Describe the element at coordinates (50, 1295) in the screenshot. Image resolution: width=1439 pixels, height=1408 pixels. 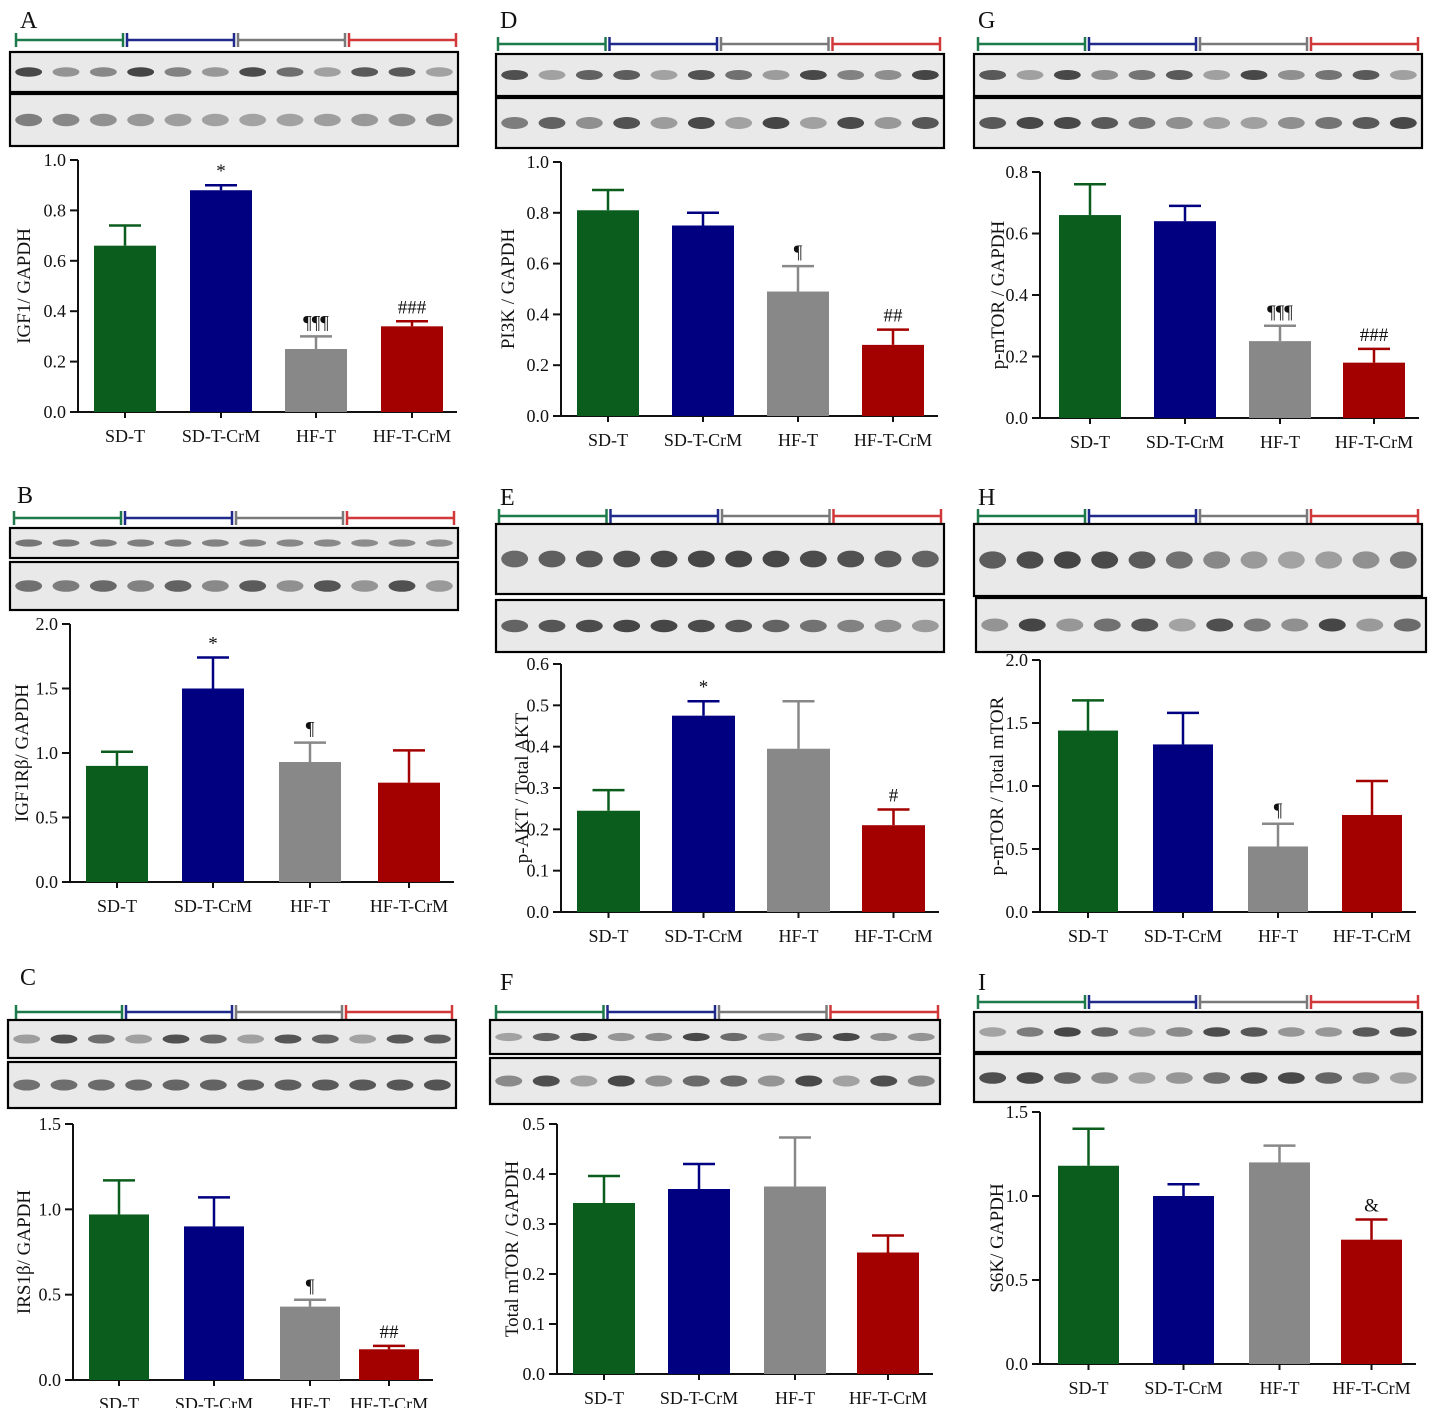
I see `y-tick-label: 0.5` at that location.